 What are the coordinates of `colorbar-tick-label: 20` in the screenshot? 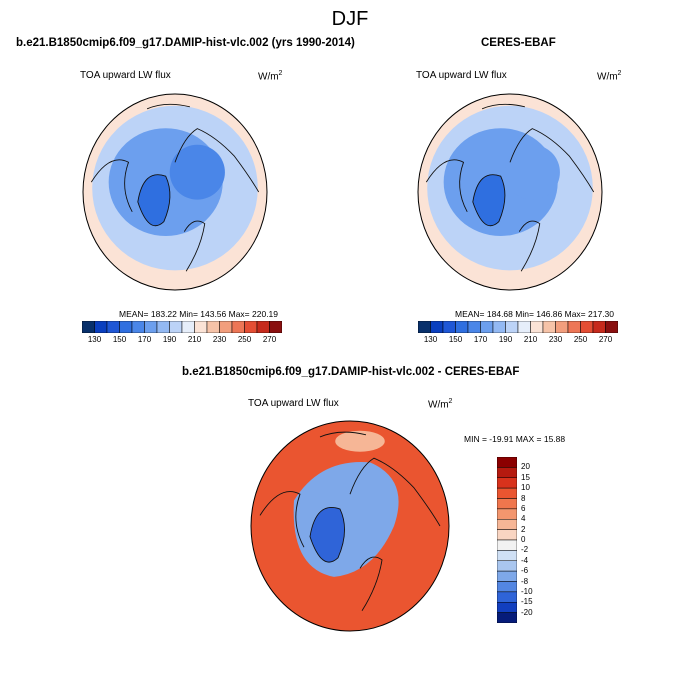 It's located at (525, 467).